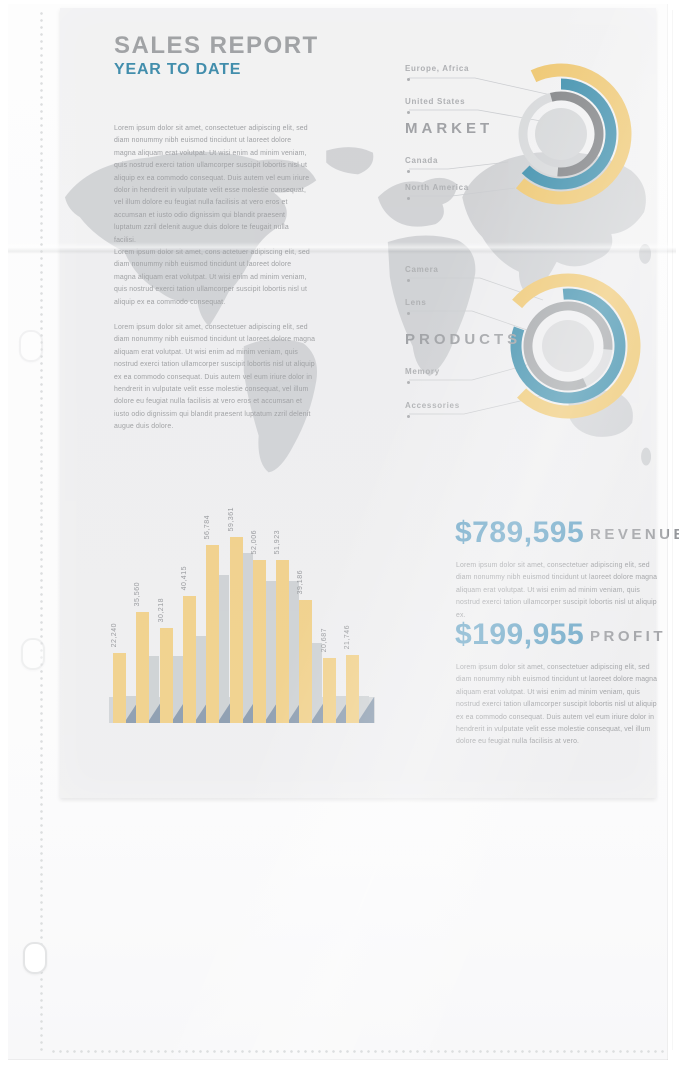  I want to click on map-australia, so click(600, 413).